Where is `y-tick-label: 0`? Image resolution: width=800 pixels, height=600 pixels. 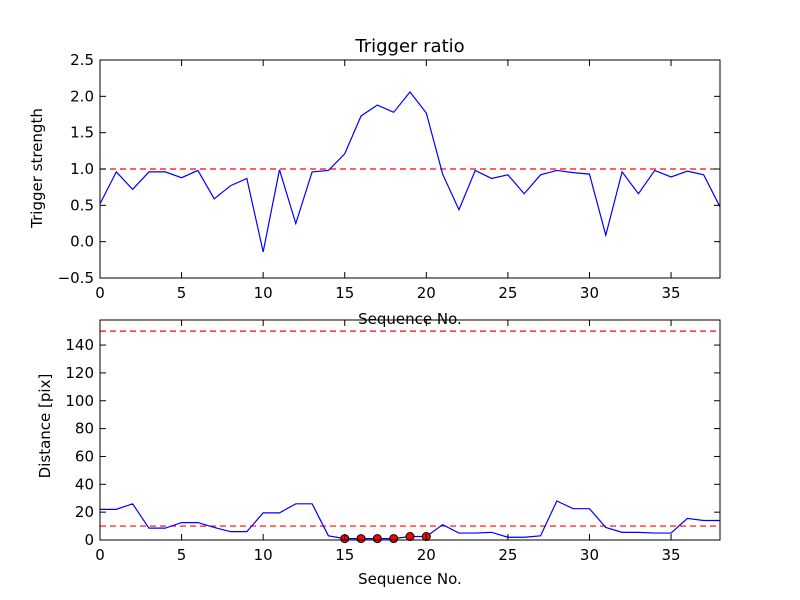 y-tick-label: 0 is located at coordinates (89, 540).